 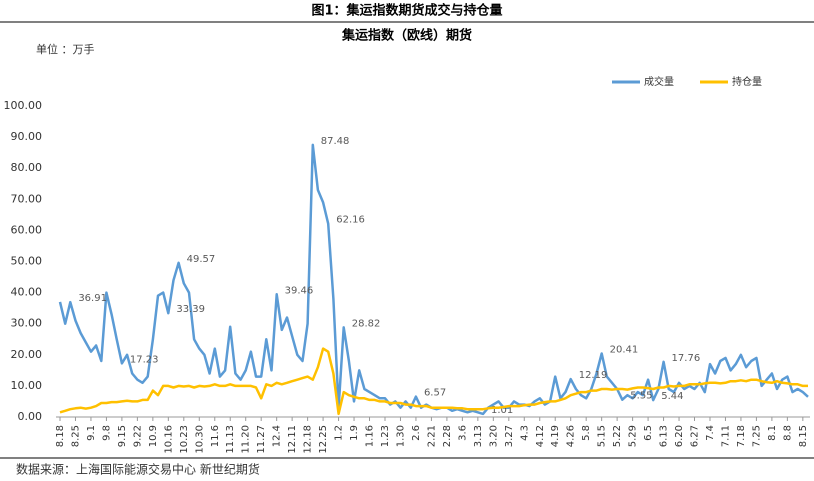 What do you see at coordinates (215, 436) in the screenshot?
I see `x-tick-label: 11.6` at bounding box center [215, 436].